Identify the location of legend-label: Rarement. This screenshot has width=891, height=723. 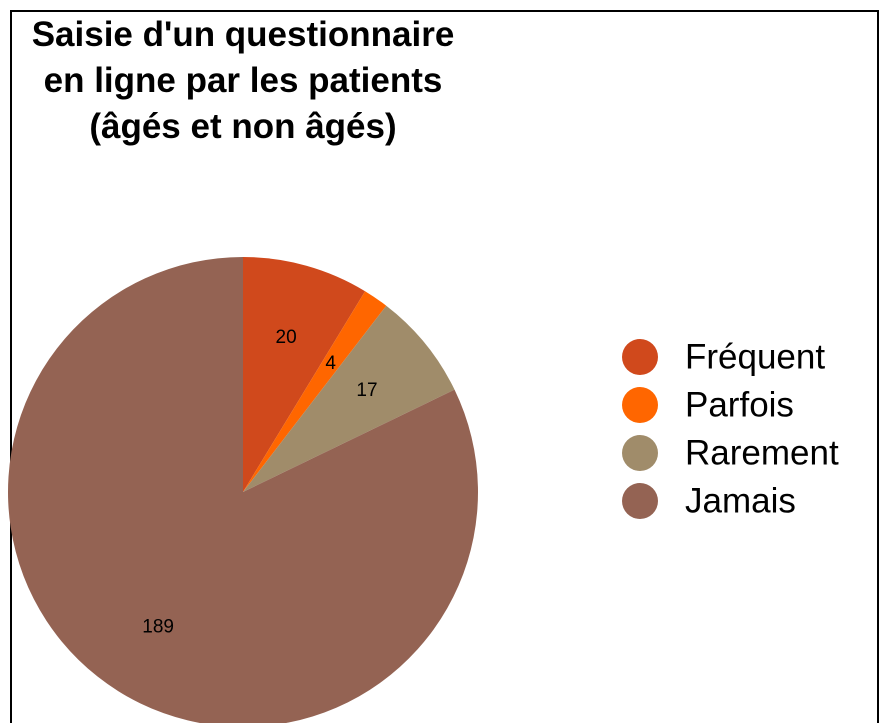
(762, 452).